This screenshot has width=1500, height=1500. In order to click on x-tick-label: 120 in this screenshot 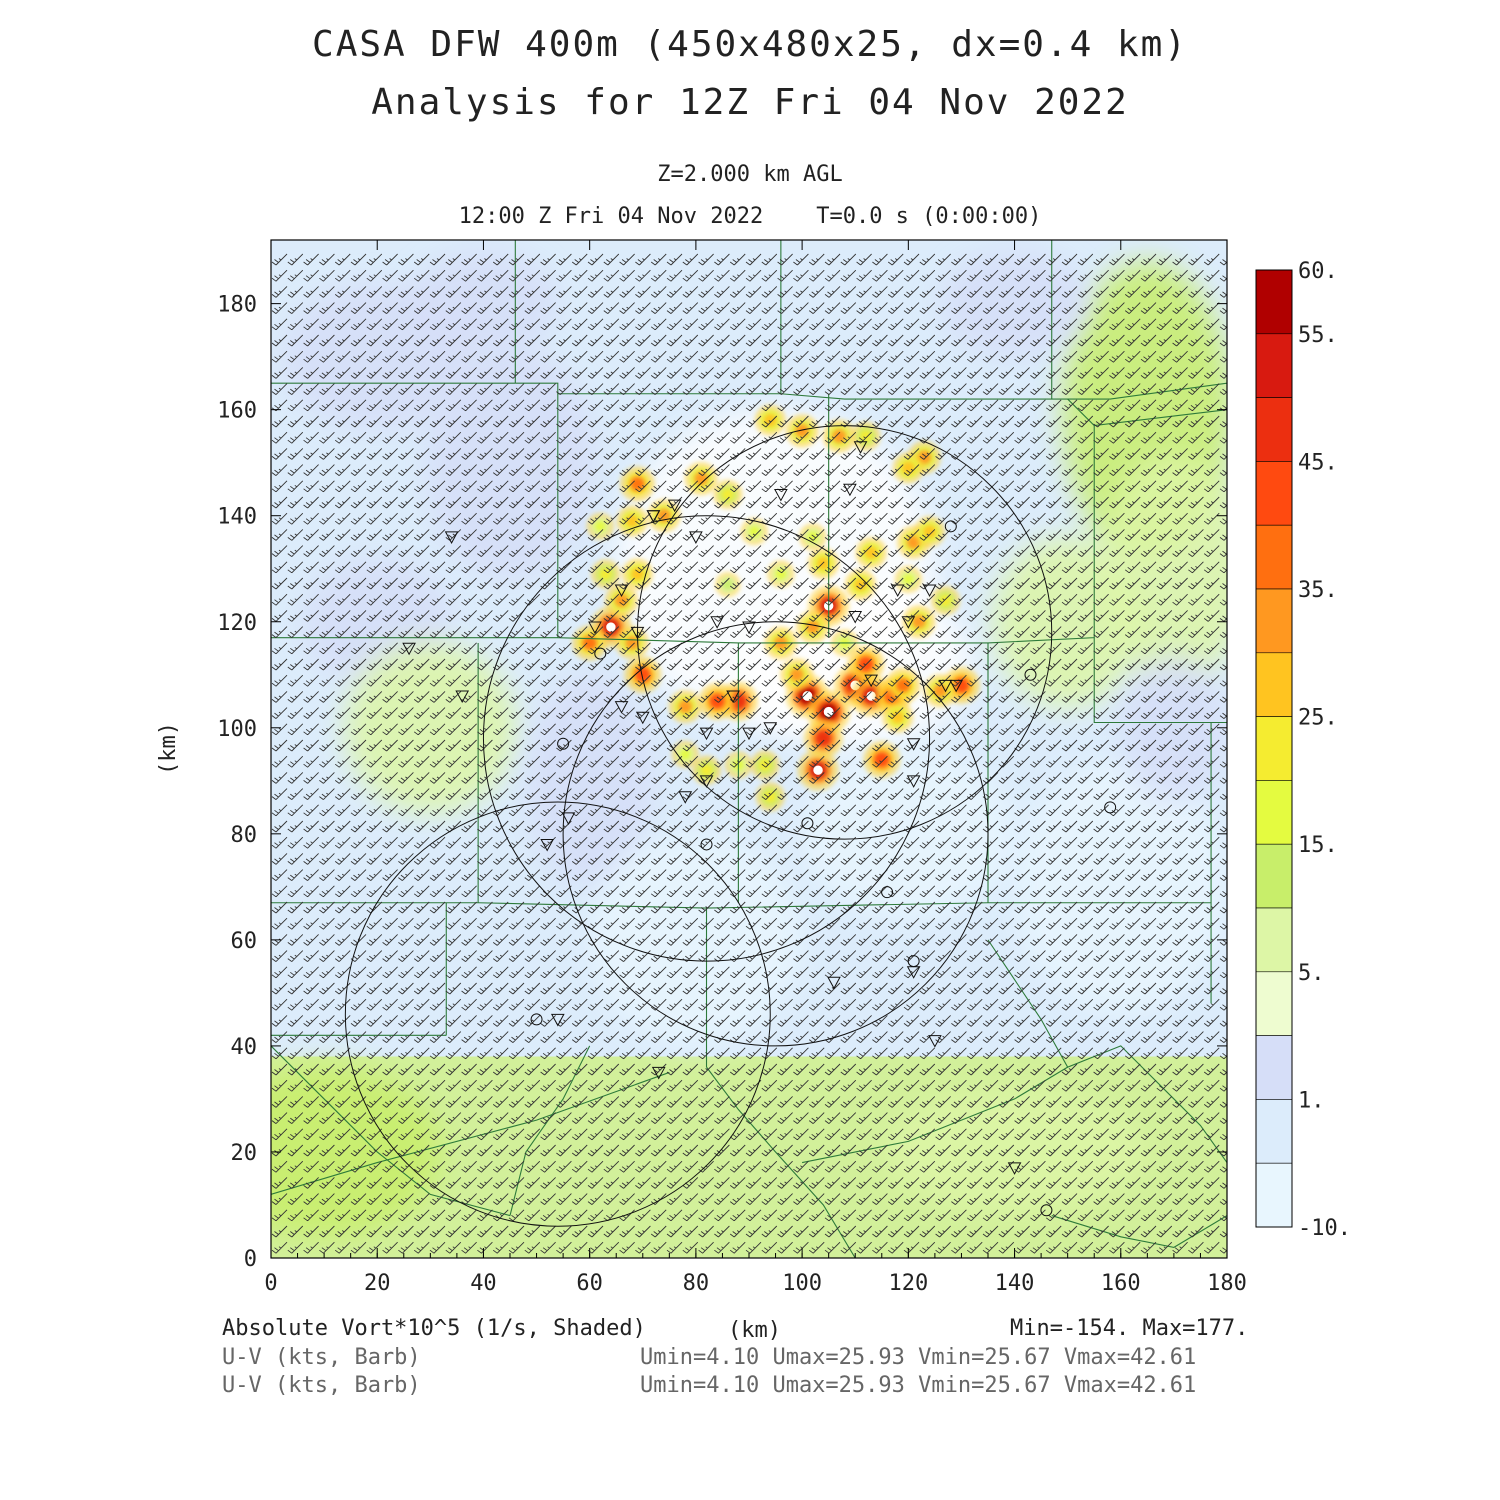, I will do `click(908, 1283)`.